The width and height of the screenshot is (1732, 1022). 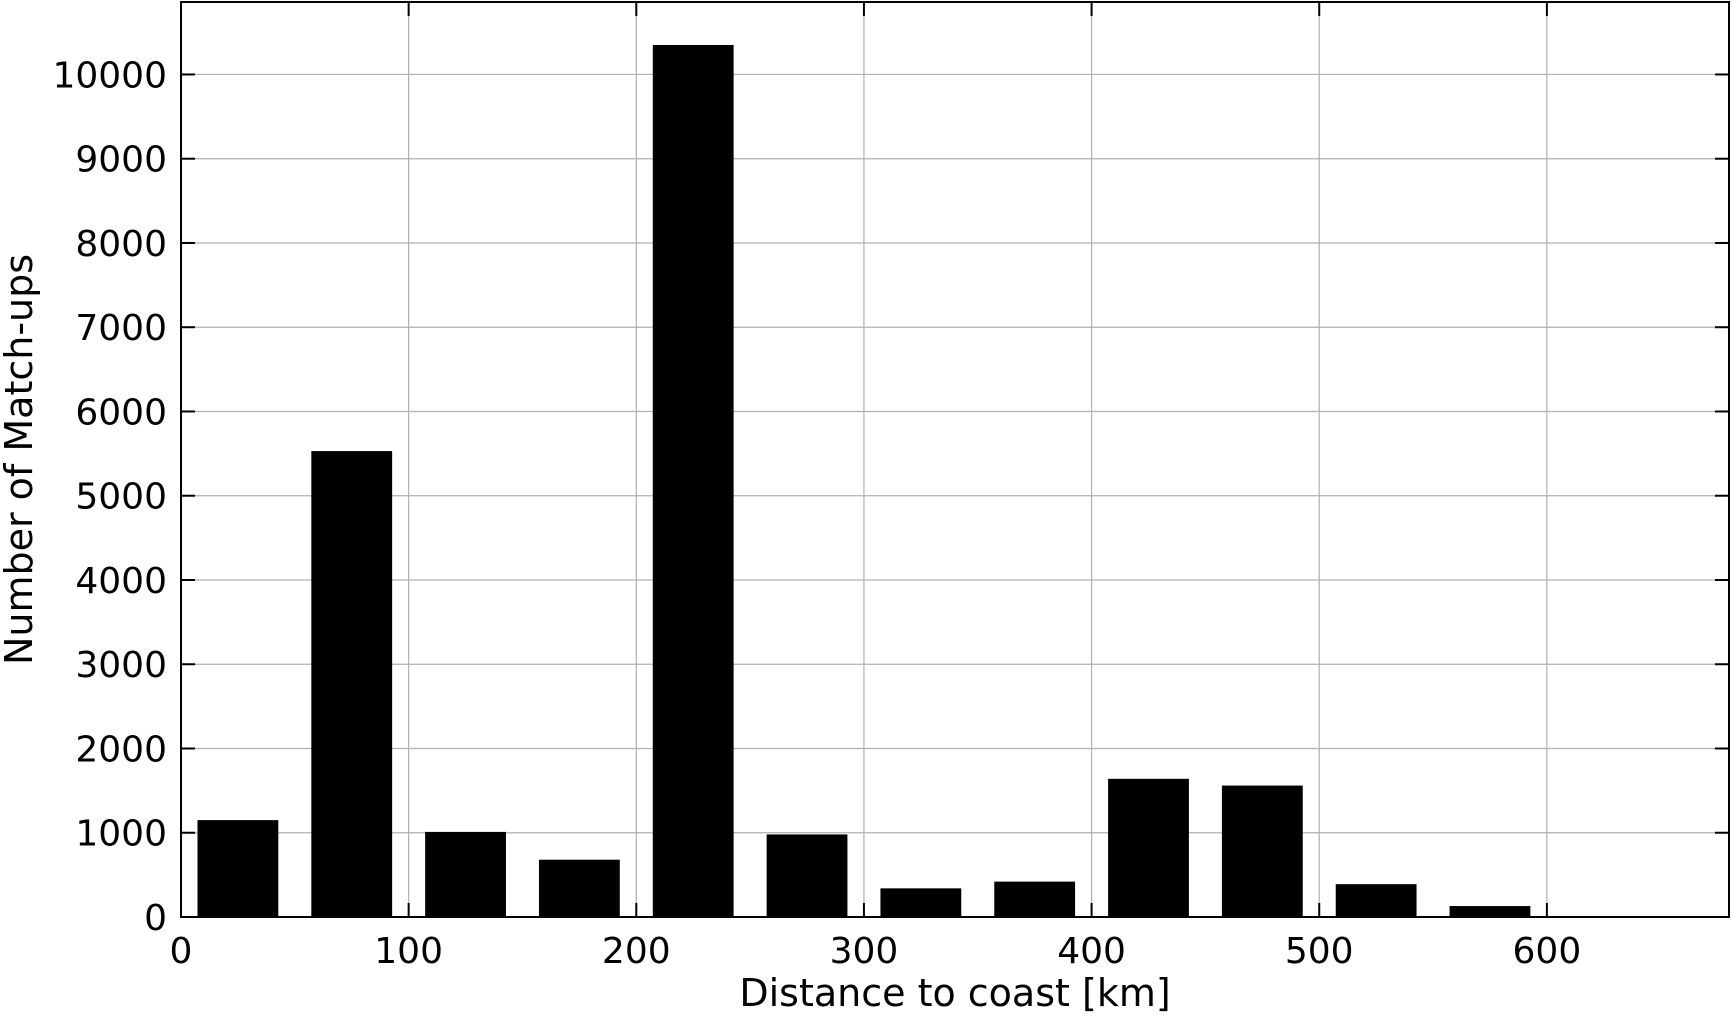 What do you see at coordinates (121, 749) in the screenshot?
I see `y-tick-label: 2000` at bounding box center [121, 749].